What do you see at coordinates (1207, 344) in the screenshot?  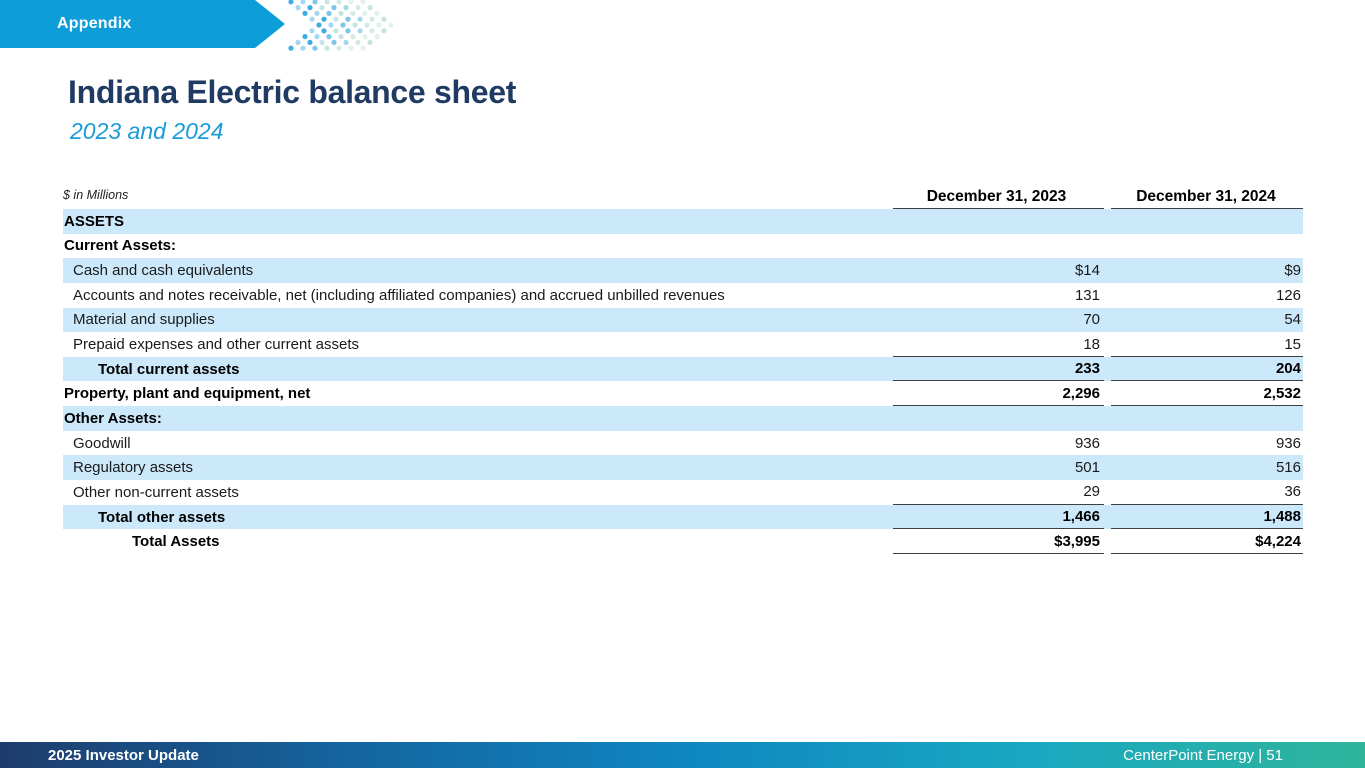 I see `value-2024: 15` at bounding box center [1207, 344].